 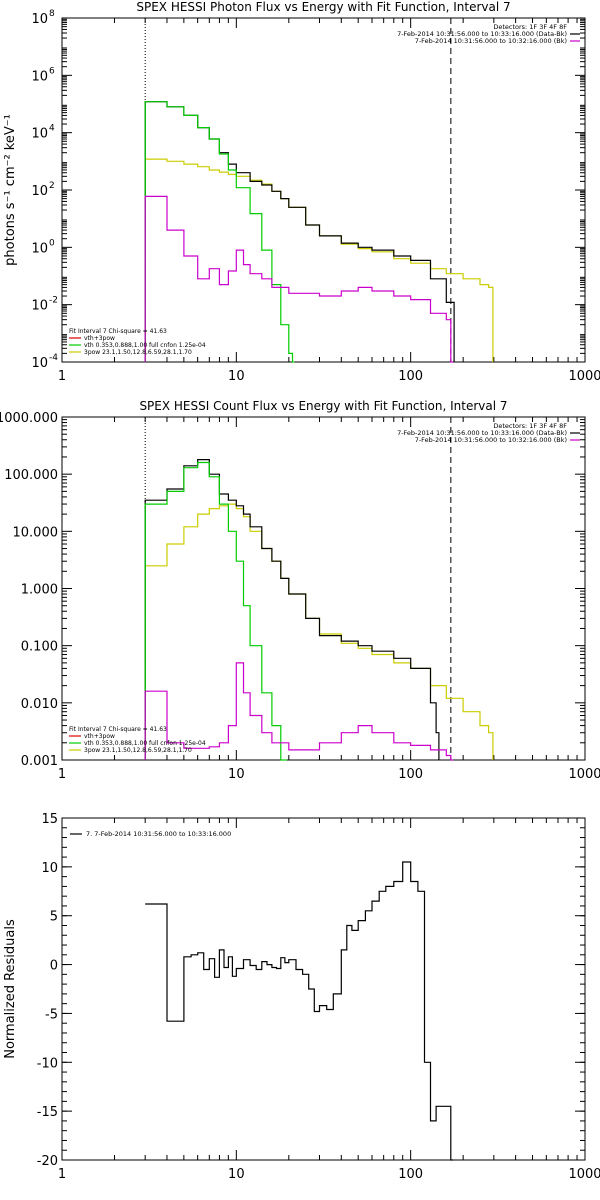 What do you see at coordinates (62, 376) in the screenshot?
I see `chart-0-x-tick-label: 1` at bounding box center [62, 376].